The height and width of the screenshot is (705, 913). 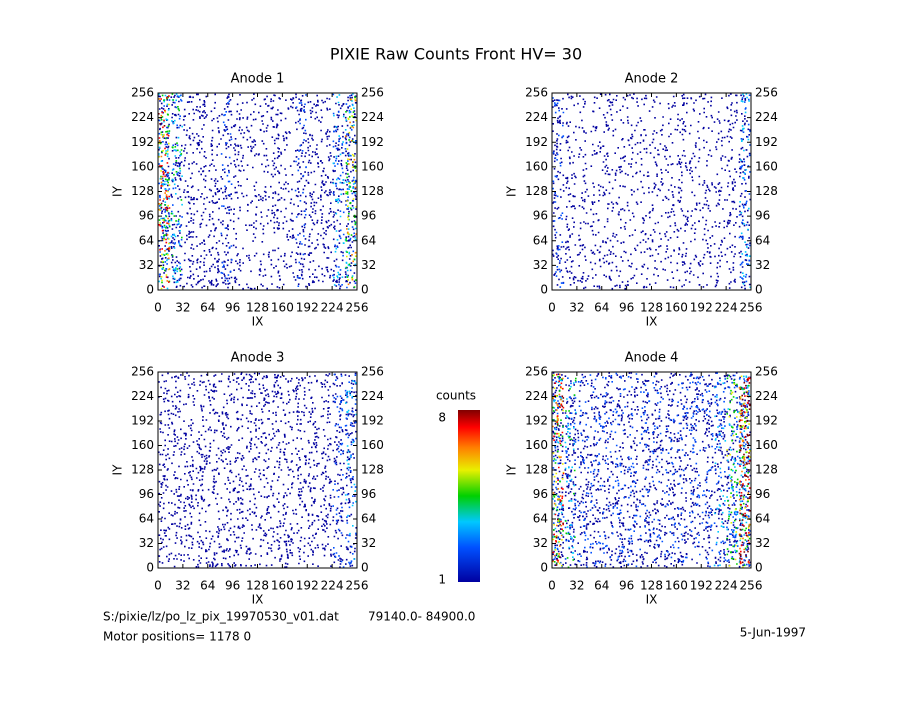 I want to click on y-tick-label: 160, so click(x=536, y=166).